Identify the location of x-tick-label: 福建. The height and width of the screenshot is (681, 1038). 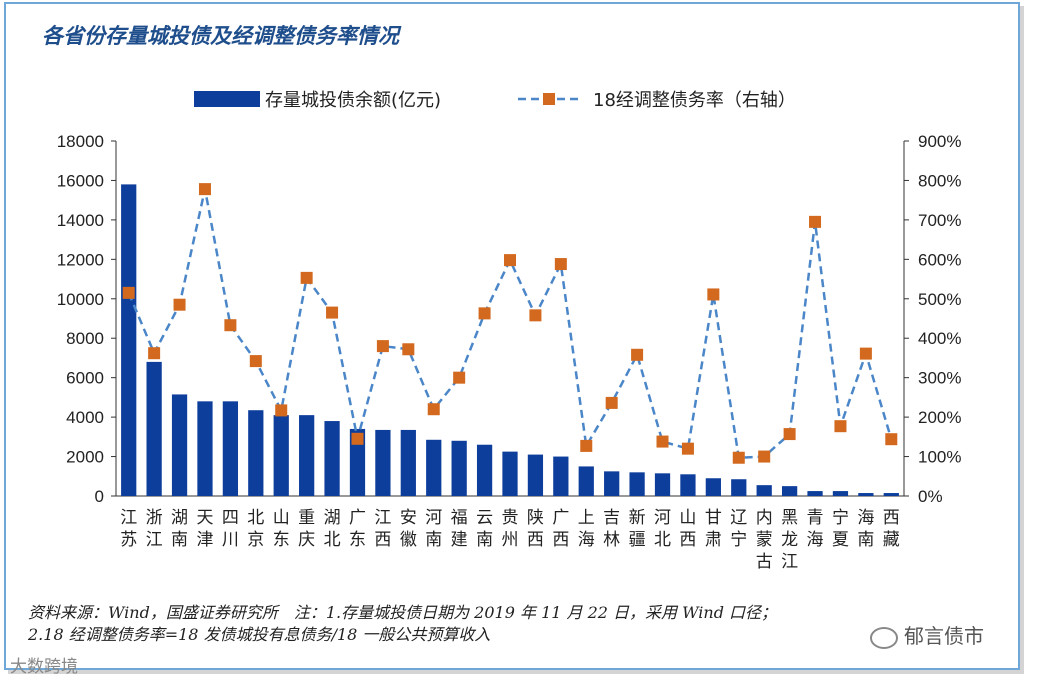
(459, 529).